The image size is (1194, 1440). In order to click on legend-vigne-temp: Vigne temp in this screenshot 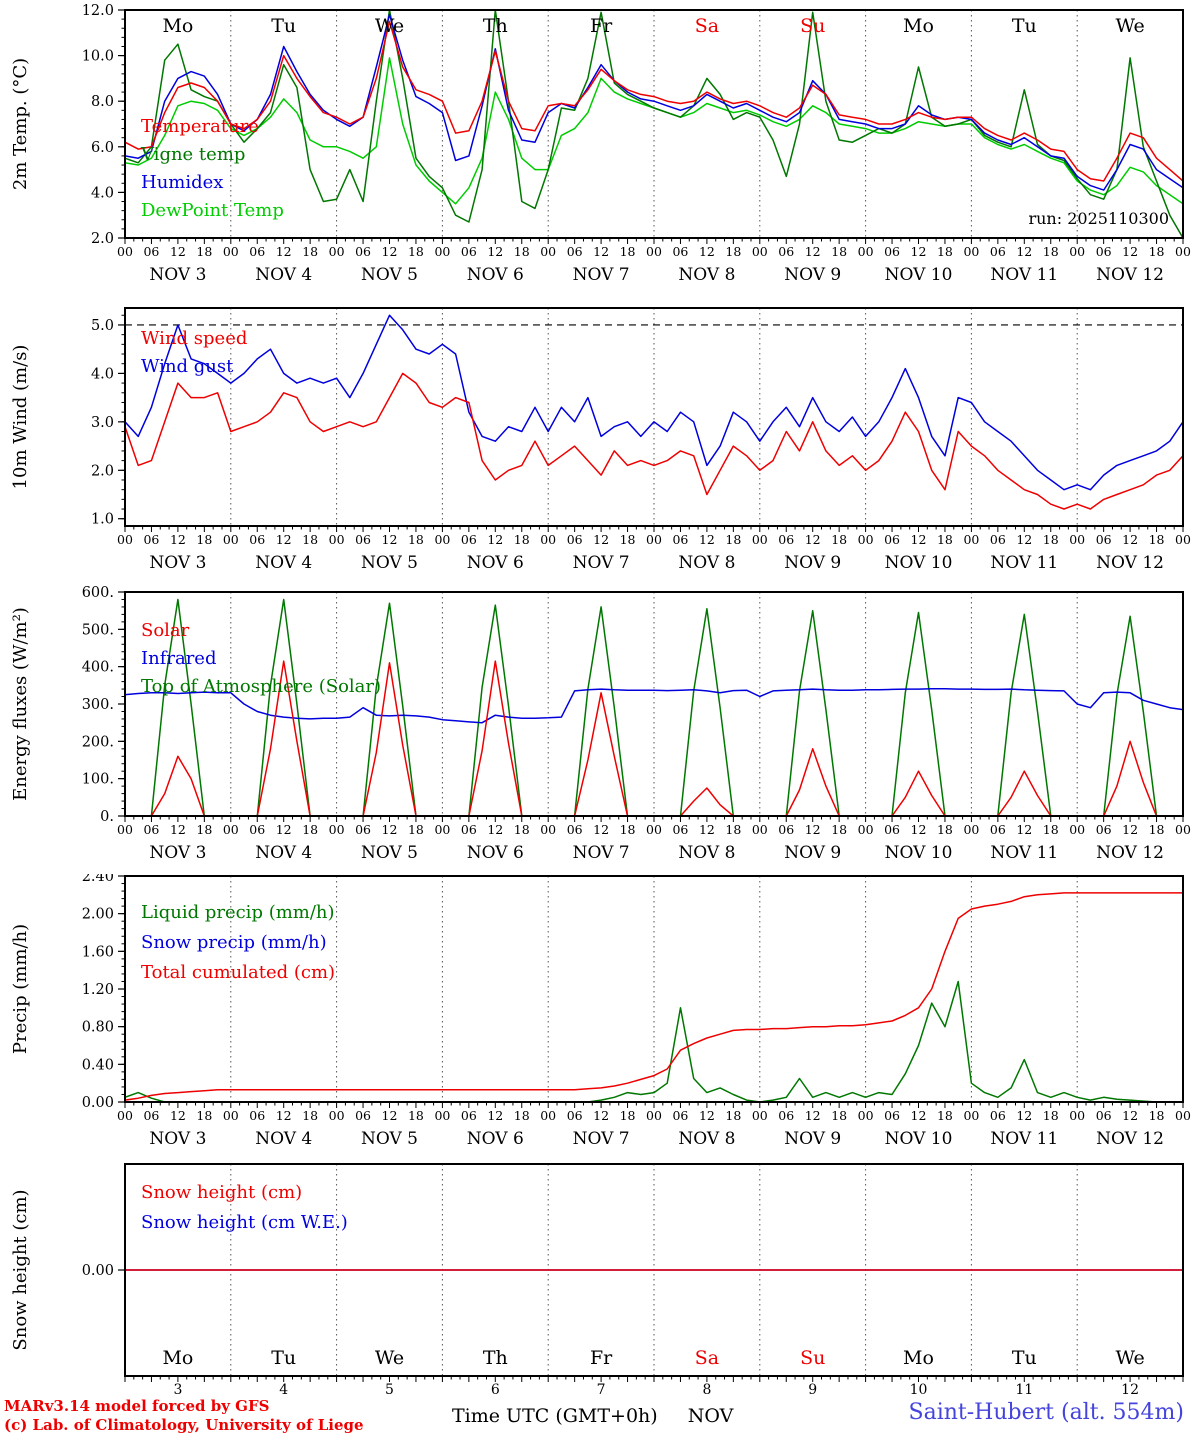, I will do `click(192, 154)`.